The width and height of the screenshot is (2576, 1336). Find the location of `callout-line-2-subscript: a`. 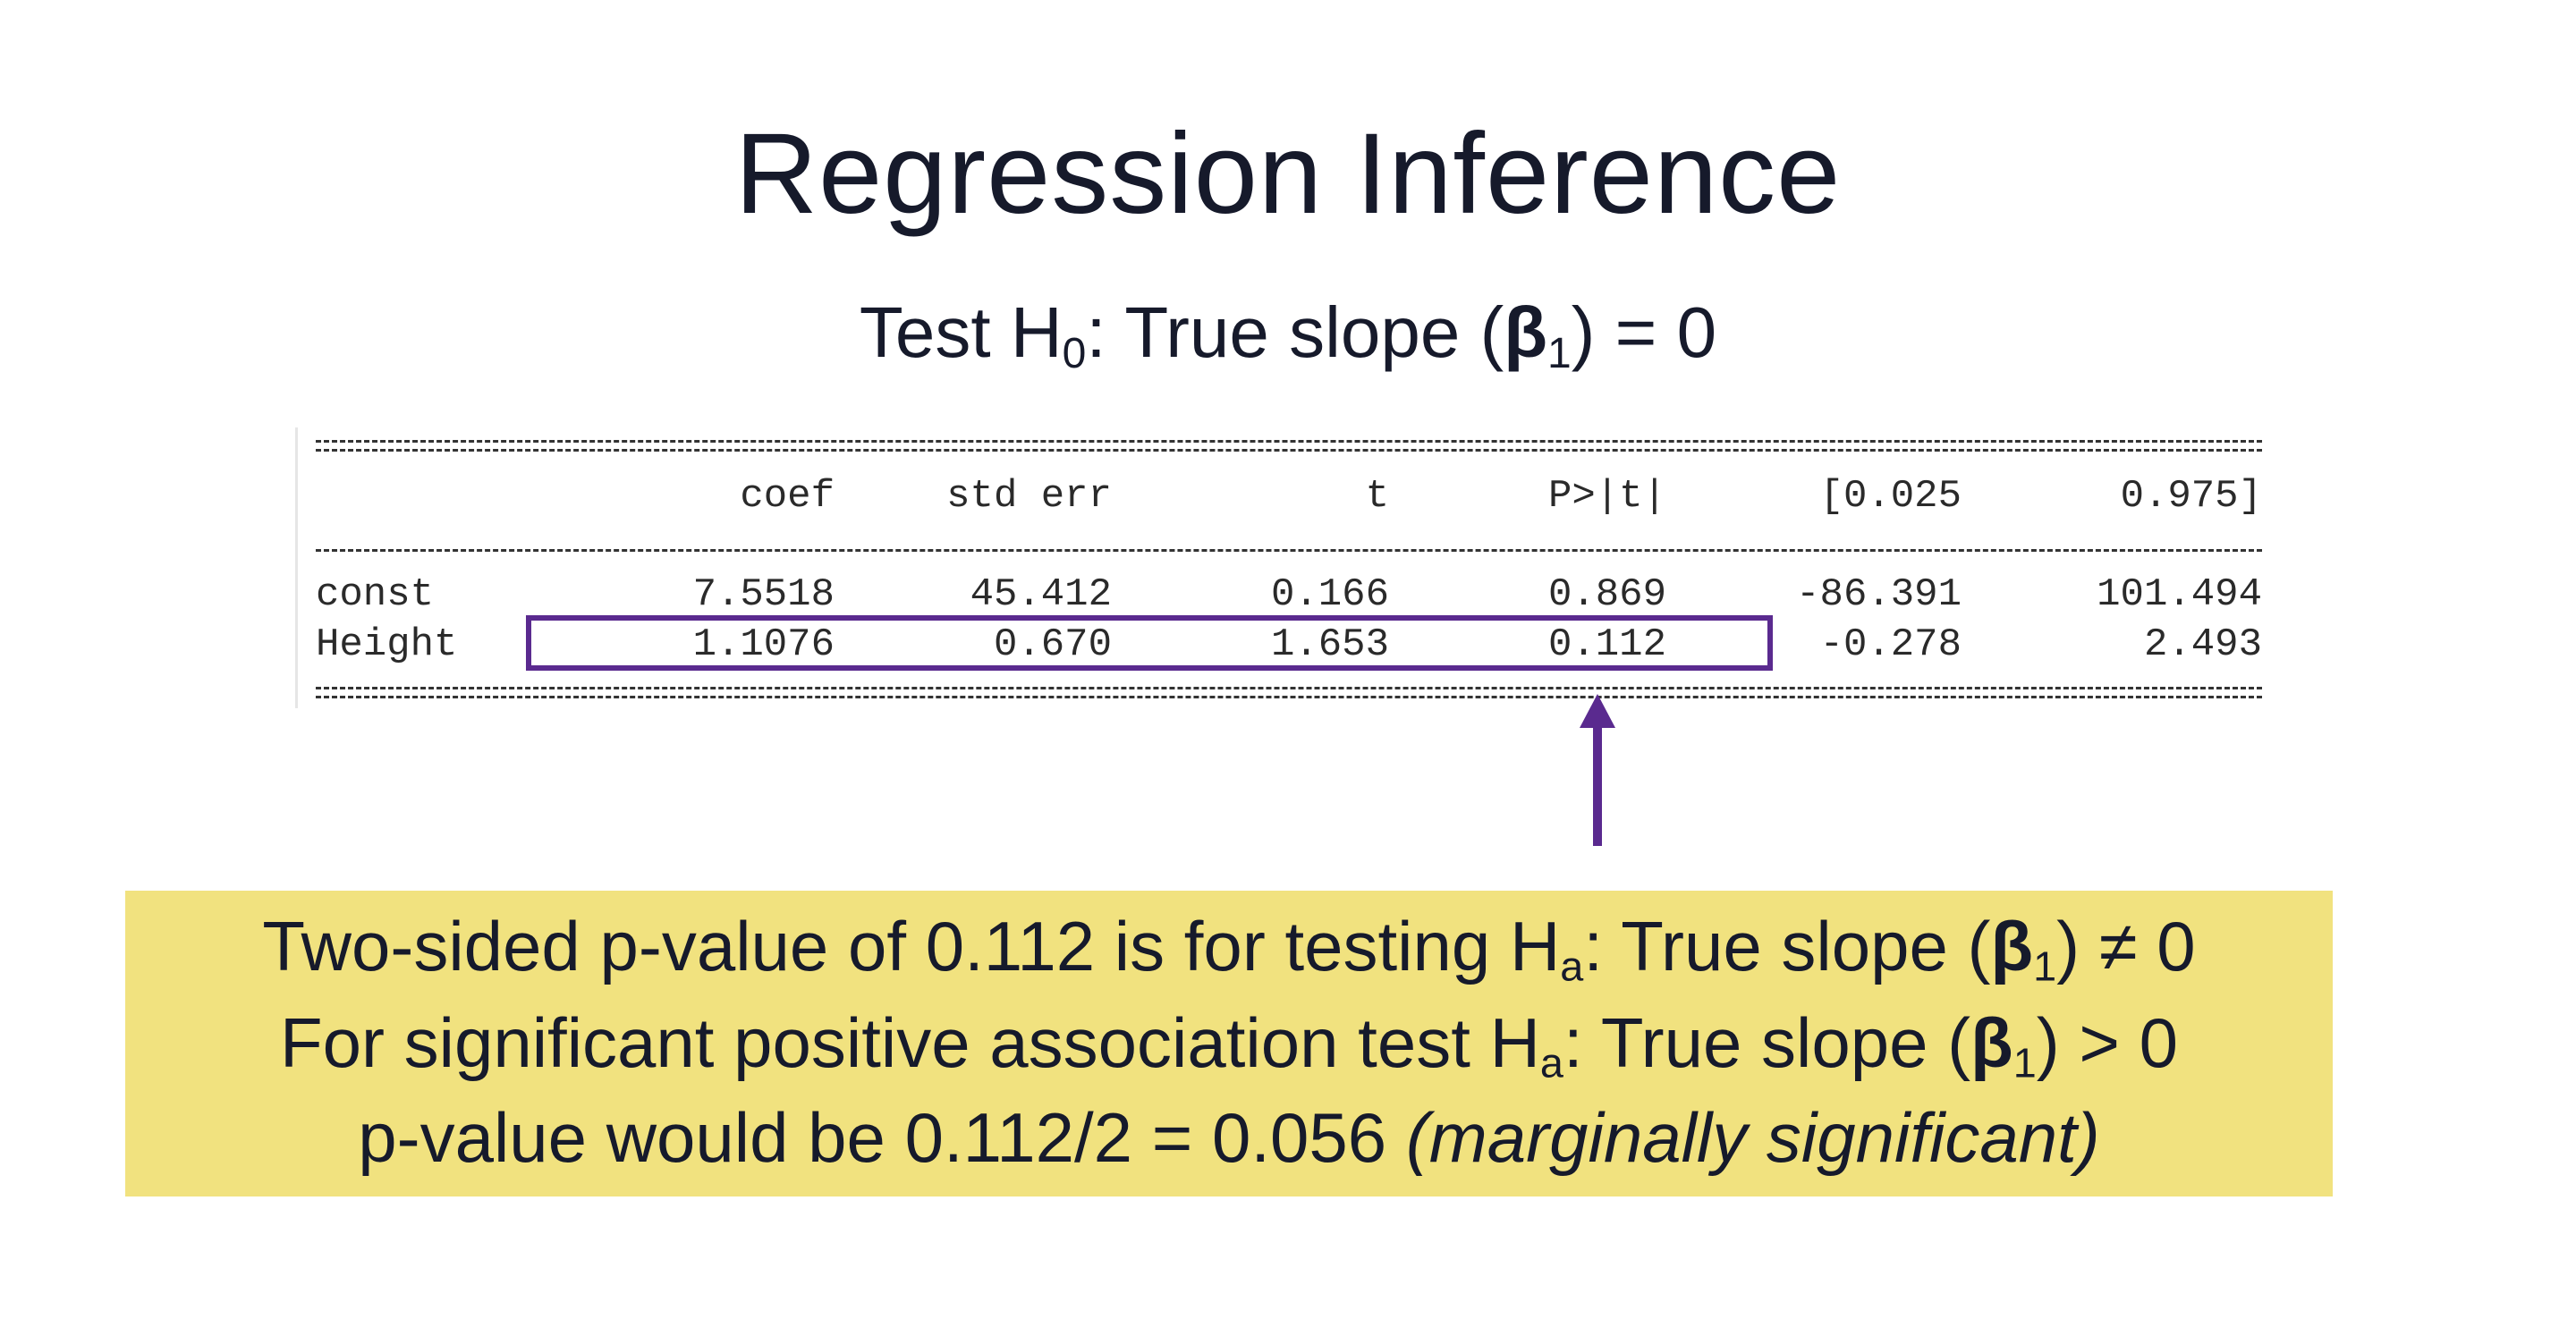

callout-line-2-subscript: a is located at coordinates (1551, 1063).